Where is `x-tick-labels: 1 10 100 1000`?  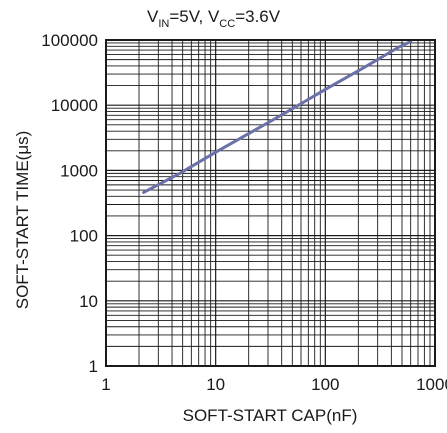 x-tick-labels: 1 10 100 1000 is located at coordinates (274, 384).